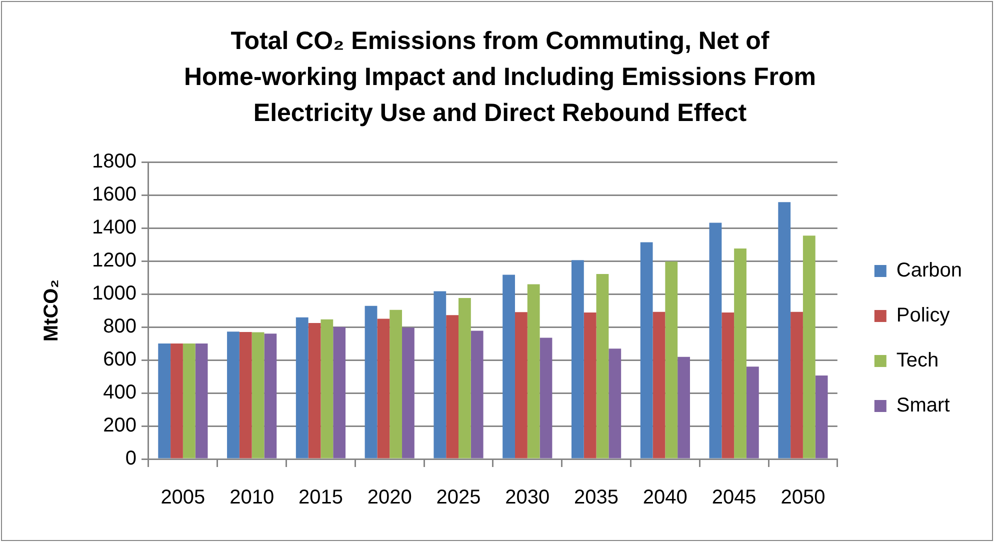 This screenshot has width=996, height=544. I want to click on y-tick-label: 800, so click(119, 327).